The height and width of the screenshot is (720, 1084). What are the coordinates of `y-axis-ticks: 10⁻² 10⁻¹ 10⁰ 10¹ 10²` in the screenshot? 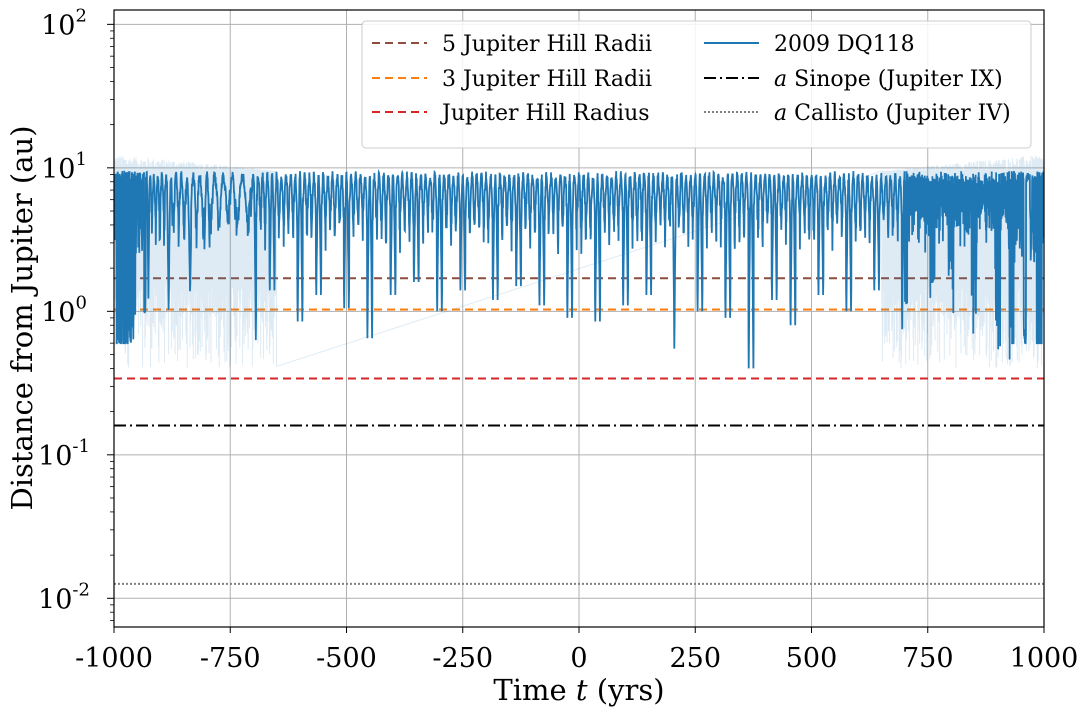 It's located at (76, 310).